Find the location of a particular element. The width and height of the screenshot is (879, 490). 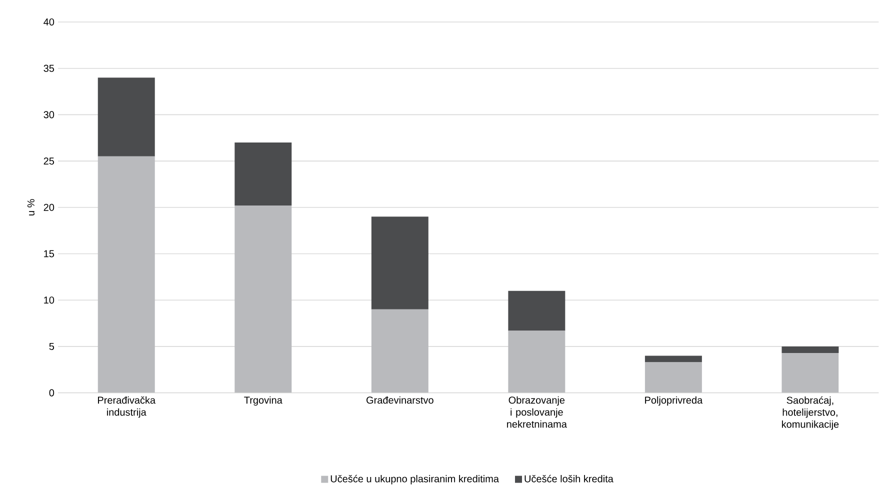

y-tick-label: 35 is located at coordinates (49, 68).